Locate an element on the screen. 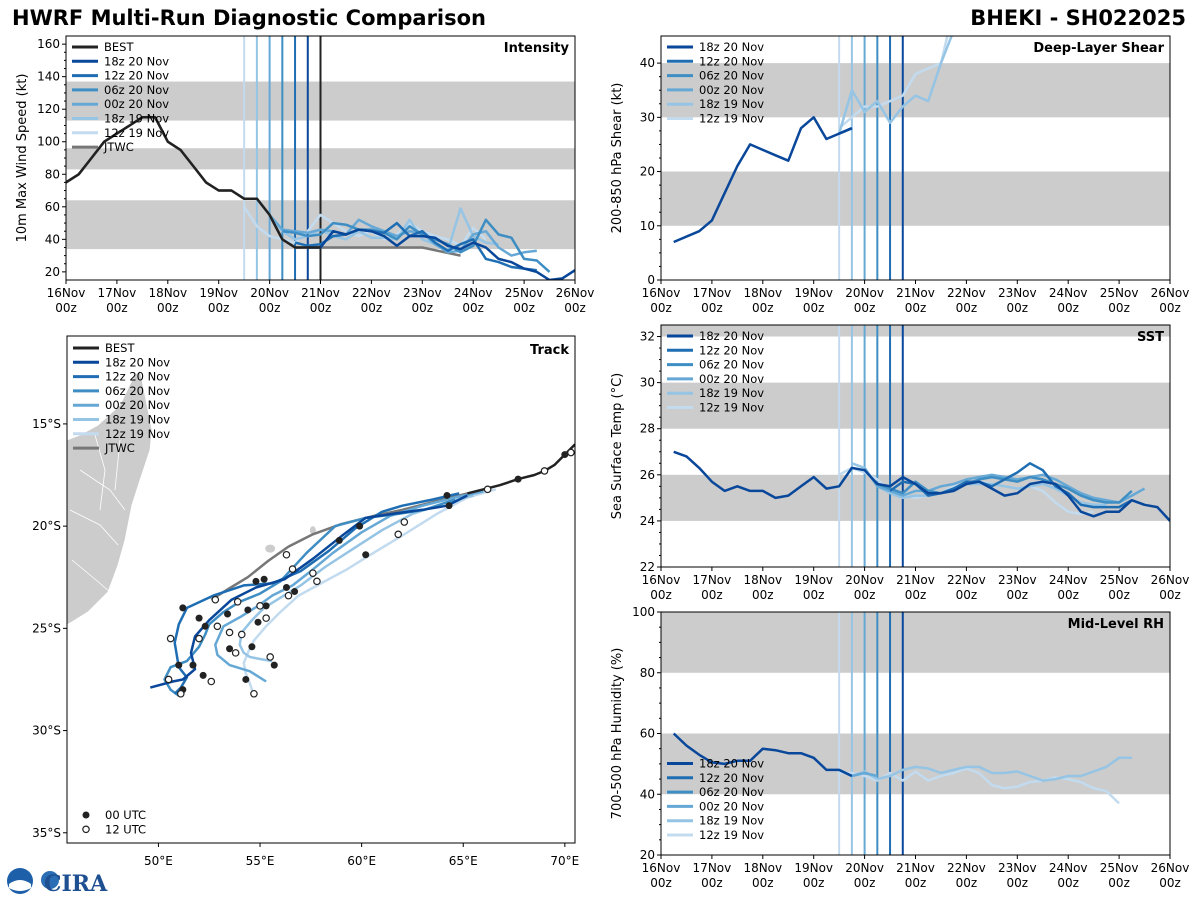 The height and width of the screenshot is (900, 1200). track-ytick-label: 25°S is located at coordinates (46, 628).